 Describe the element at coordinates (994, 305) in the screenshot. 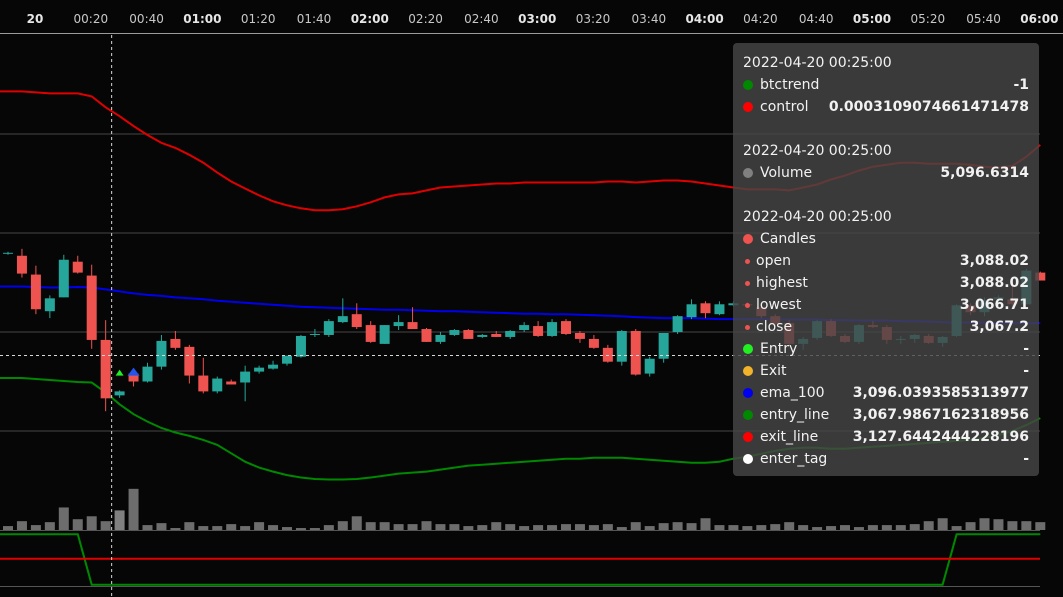

I see `tooltip-value: 3,066.71` at that location.